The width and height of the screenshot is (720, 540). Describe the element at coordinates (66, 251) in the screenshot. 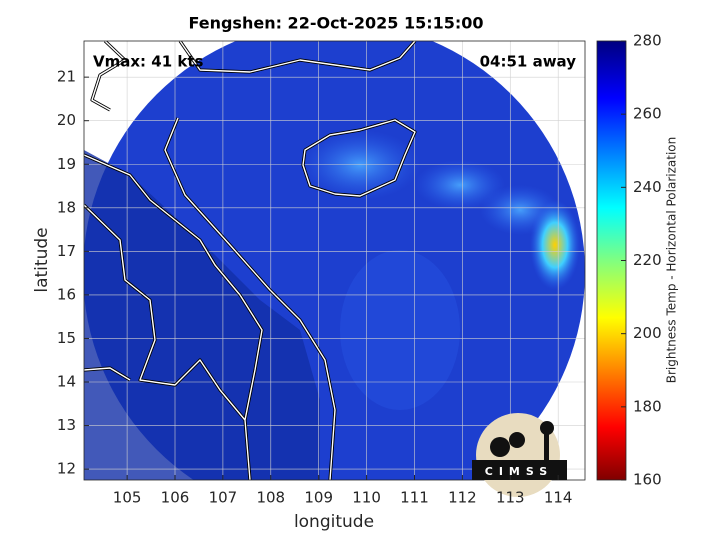

I see `y-tick-label: 17` at that location.